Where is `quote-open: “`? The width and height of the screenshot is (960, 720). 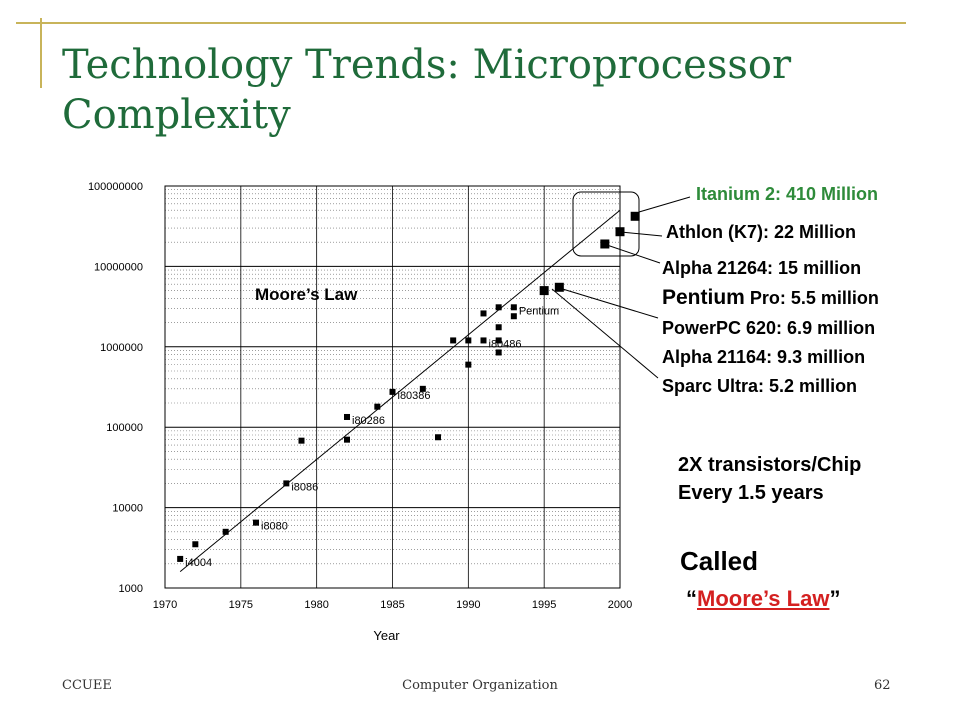
quote-open: “ is located at coordinates (691, 598).